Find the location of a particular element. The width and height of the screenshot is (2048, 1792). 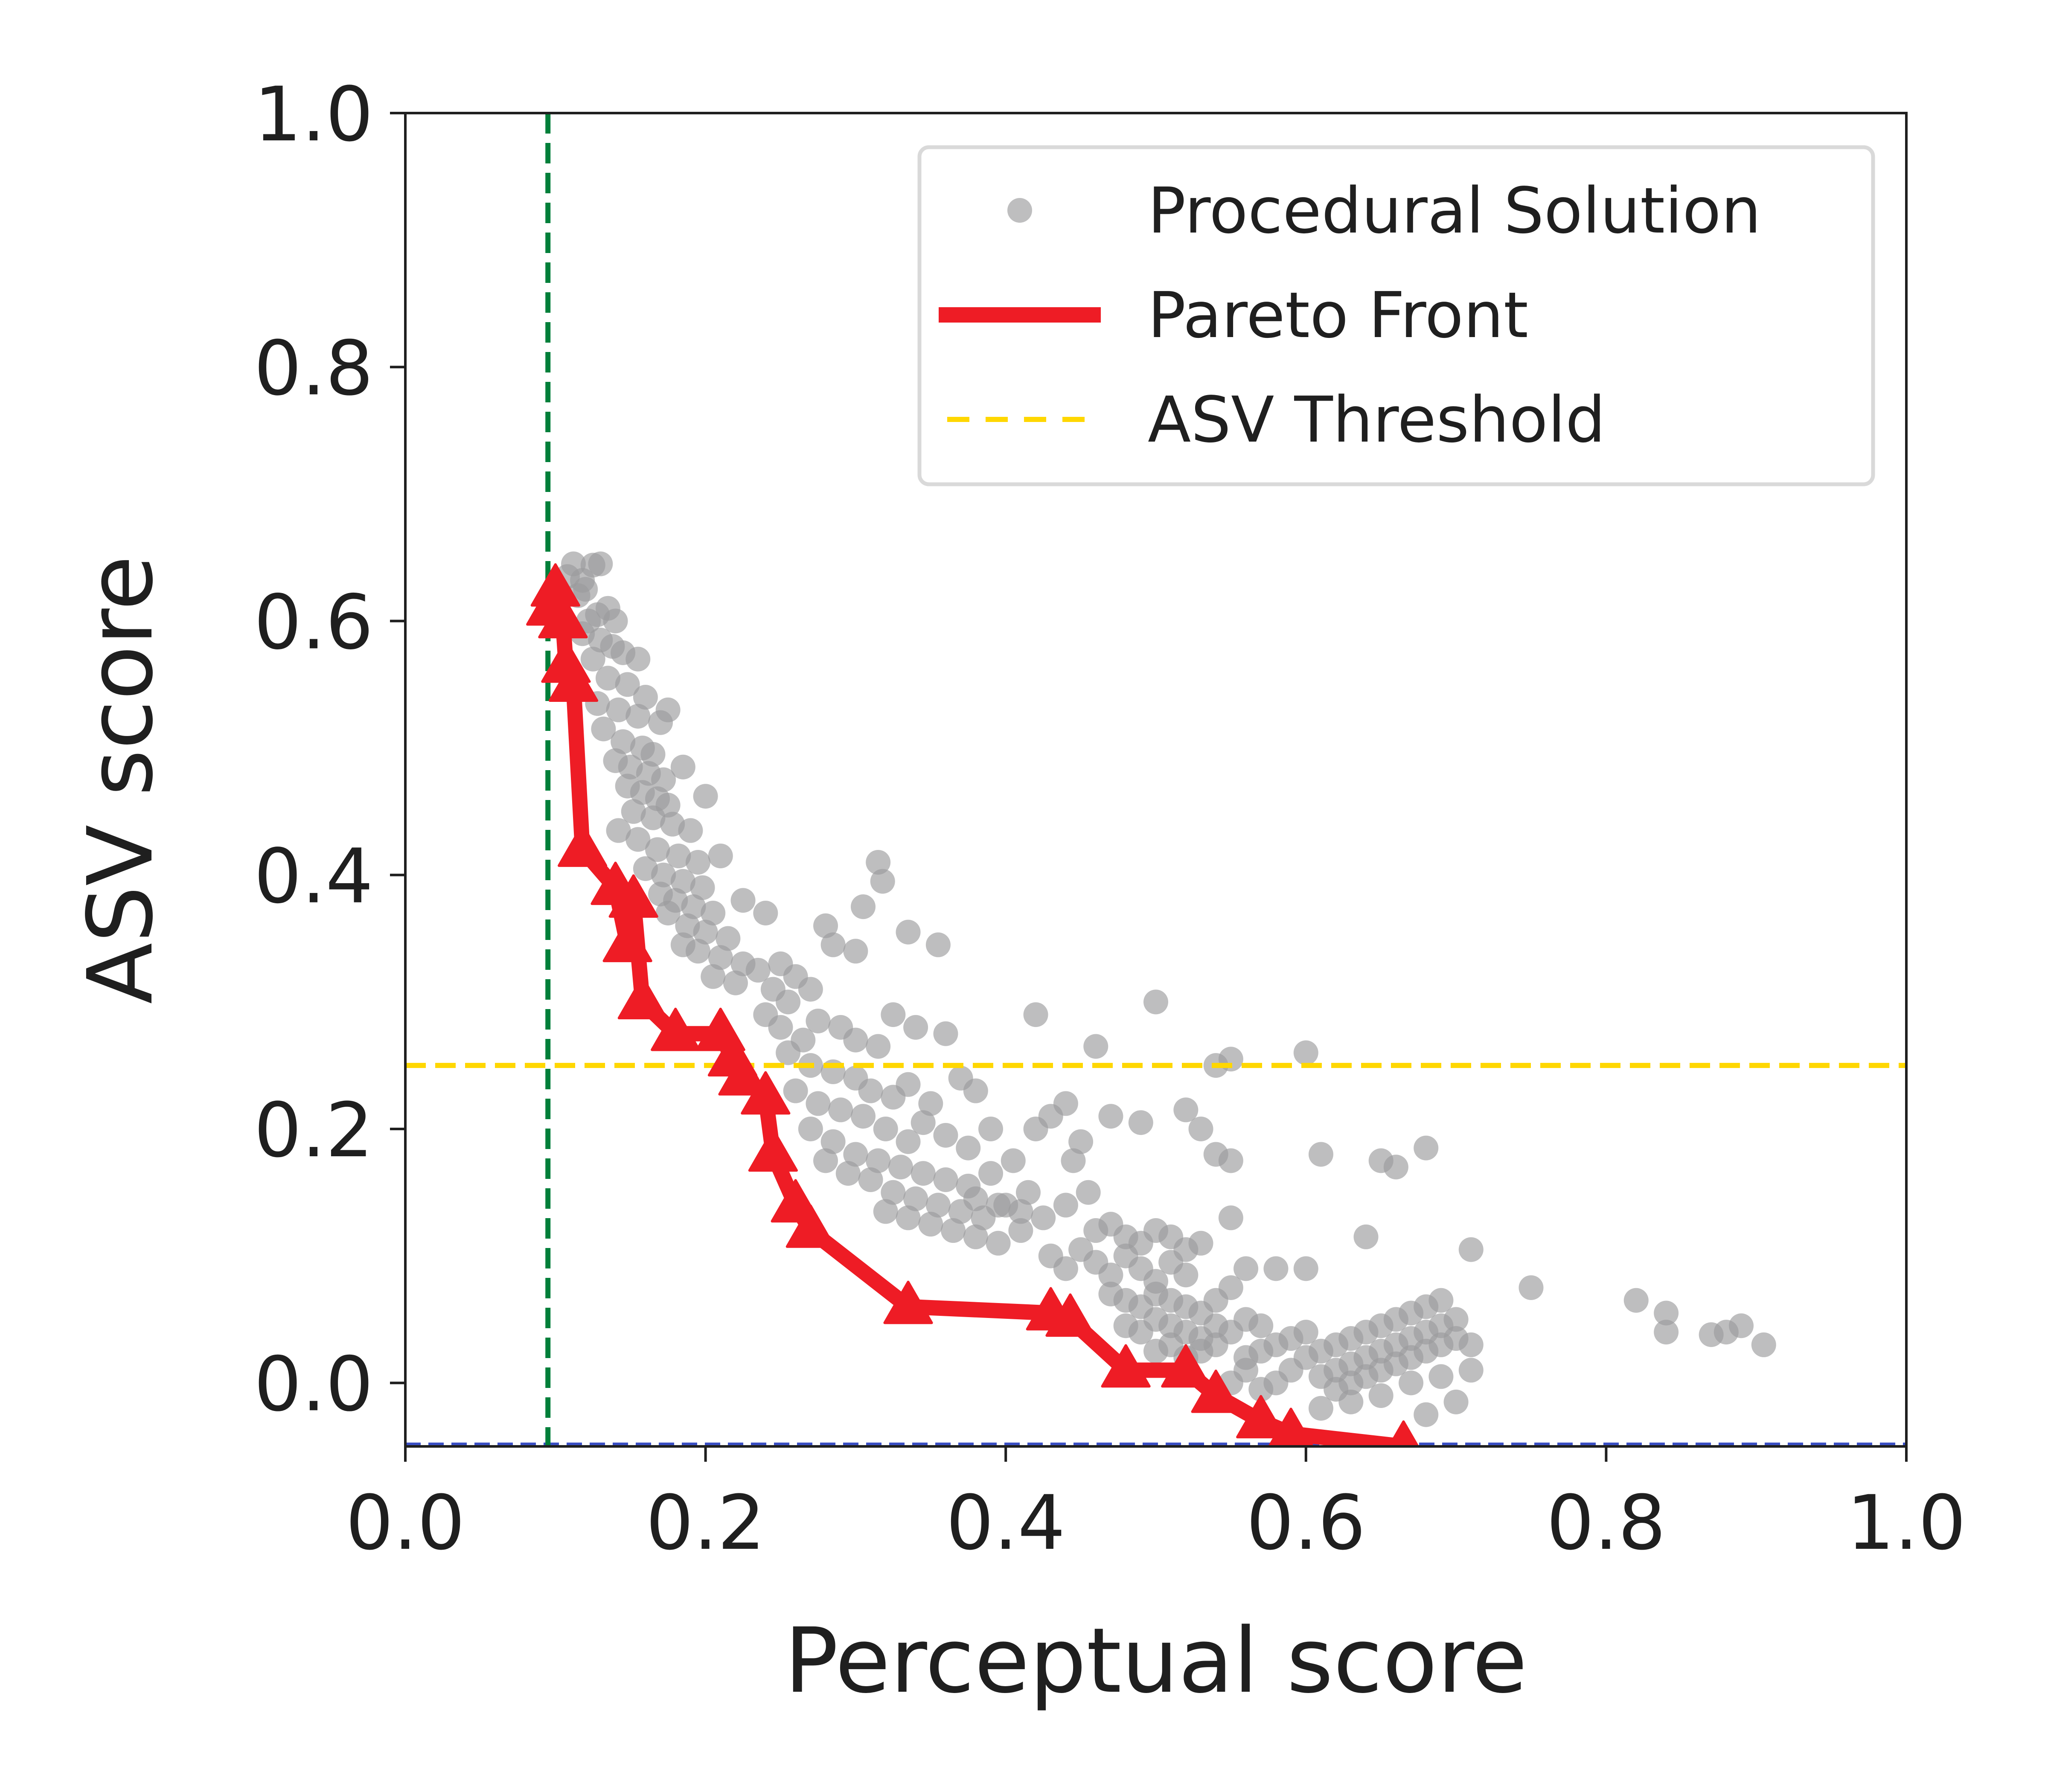

y-tick-label: 0.4 is located at coordinates (313, 876).